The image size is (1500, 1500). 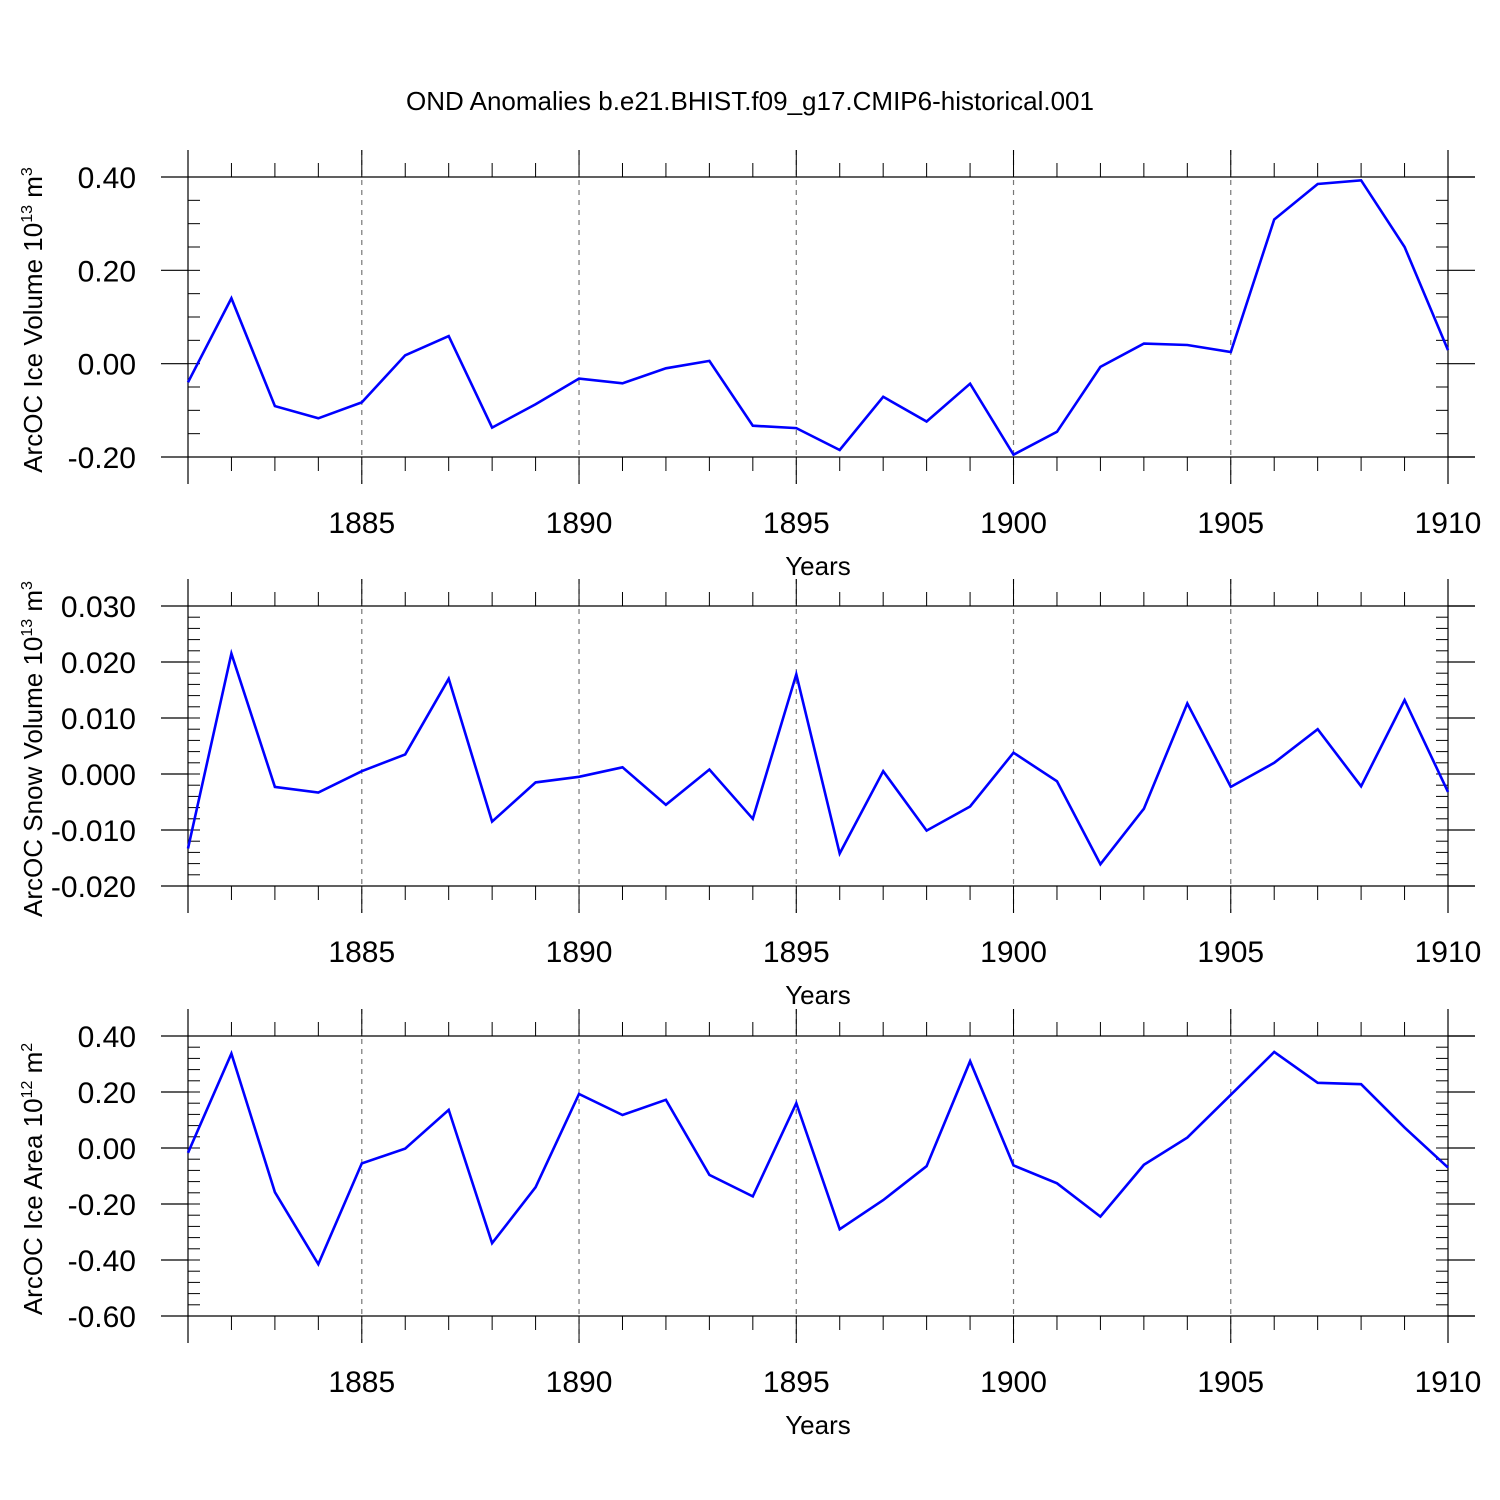 I want to click on y-tick-label: 0.030, so click(x=98, y=607).